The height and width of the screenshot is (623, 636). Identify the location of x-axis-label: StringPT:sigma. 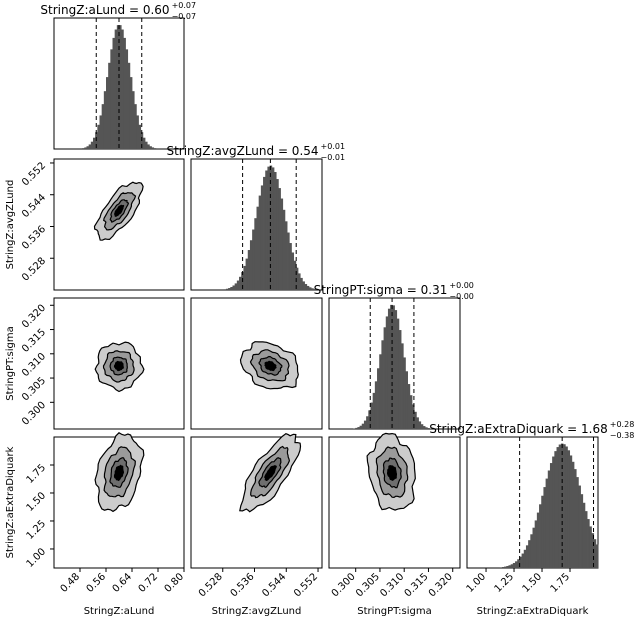
(394, 611).